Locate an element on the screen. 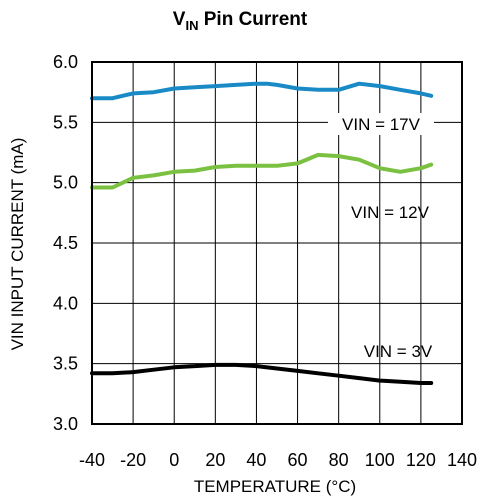 The width and height of the screenshot is (484, 502). y-tick-labels: 3.0 3.5 4.0 4.5 5.0 5.5 6.0 is located at coordinates (65, 243).